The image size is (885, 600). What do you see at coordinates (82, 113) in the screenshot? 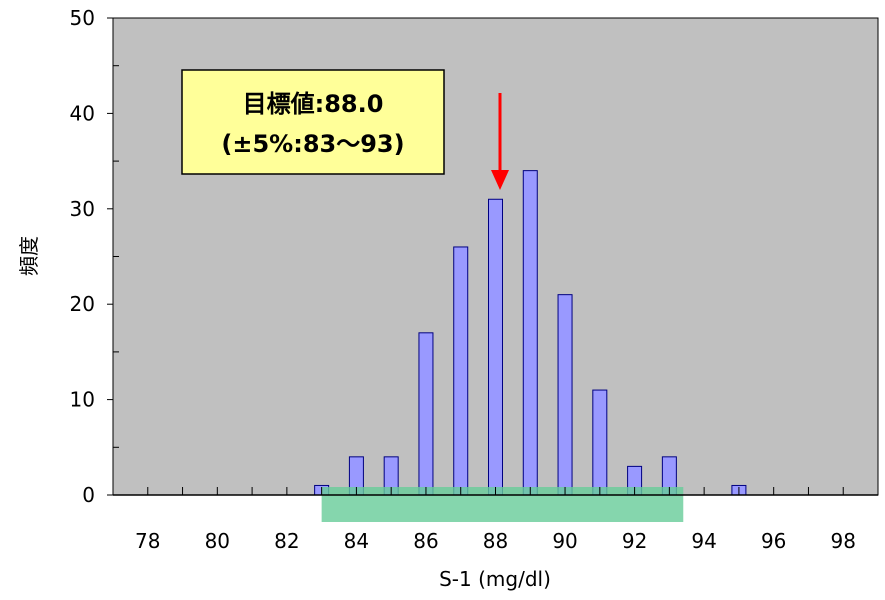
I see `y-tick-label: 40` at bounding box center [82, 113].